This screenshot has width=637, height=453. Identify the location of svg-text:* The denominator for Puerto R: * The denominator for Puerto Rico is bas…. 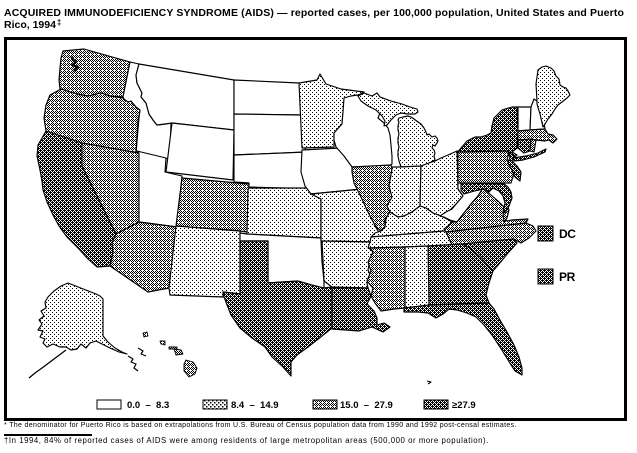
(260, 425).